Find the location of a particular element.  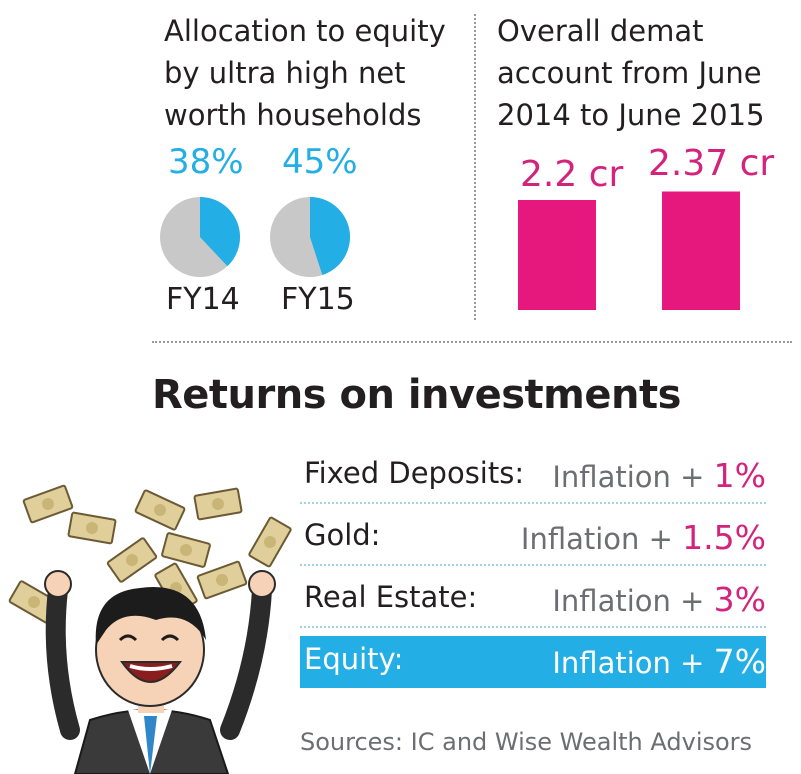

return-value: Inflation + 3% is located at coordinates (659, 599).